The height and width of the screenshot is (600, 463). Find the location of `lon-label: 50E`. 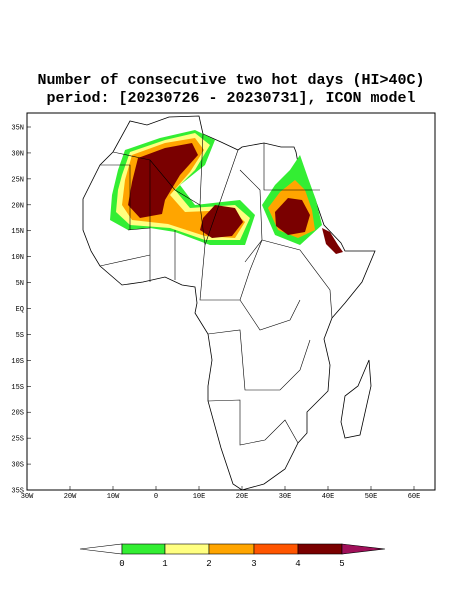

lon-label: 50E is located at coordinates (371, 497).